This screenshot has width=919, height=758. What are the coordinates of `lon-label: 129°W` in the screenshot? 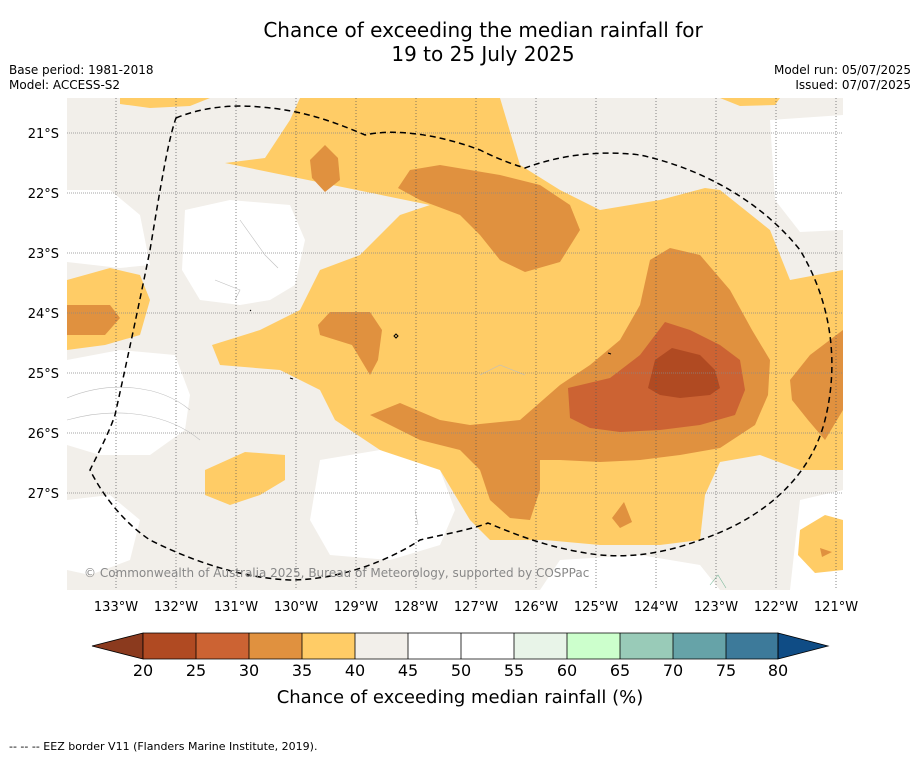 It's located at (356, 607).